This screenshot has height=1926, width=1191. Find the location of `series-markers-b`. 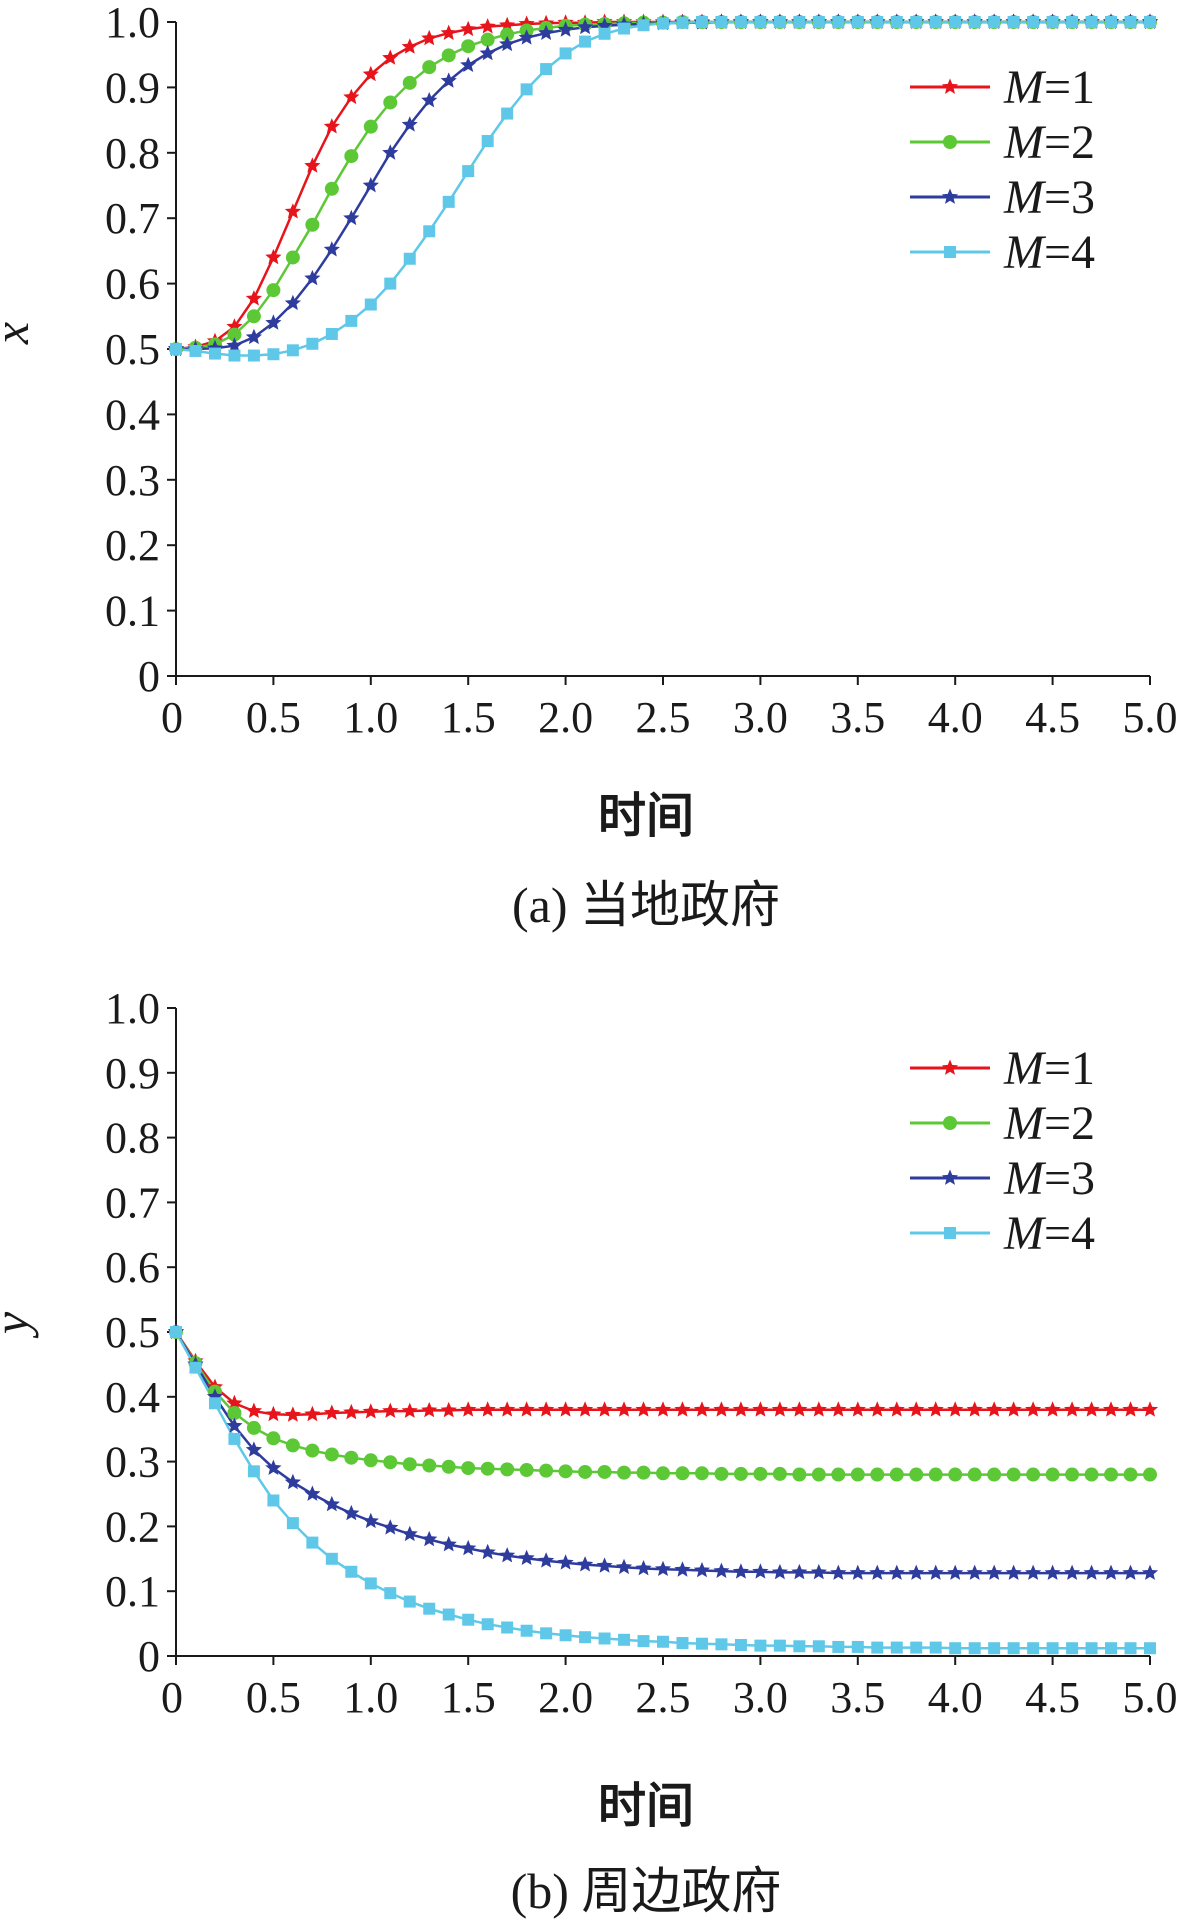

series-markers-b is located at coordinates (663, 1489).